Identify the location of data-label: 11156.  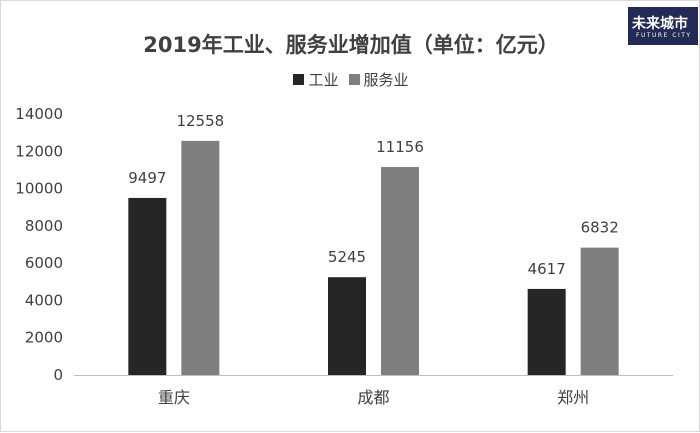
(400, 147).